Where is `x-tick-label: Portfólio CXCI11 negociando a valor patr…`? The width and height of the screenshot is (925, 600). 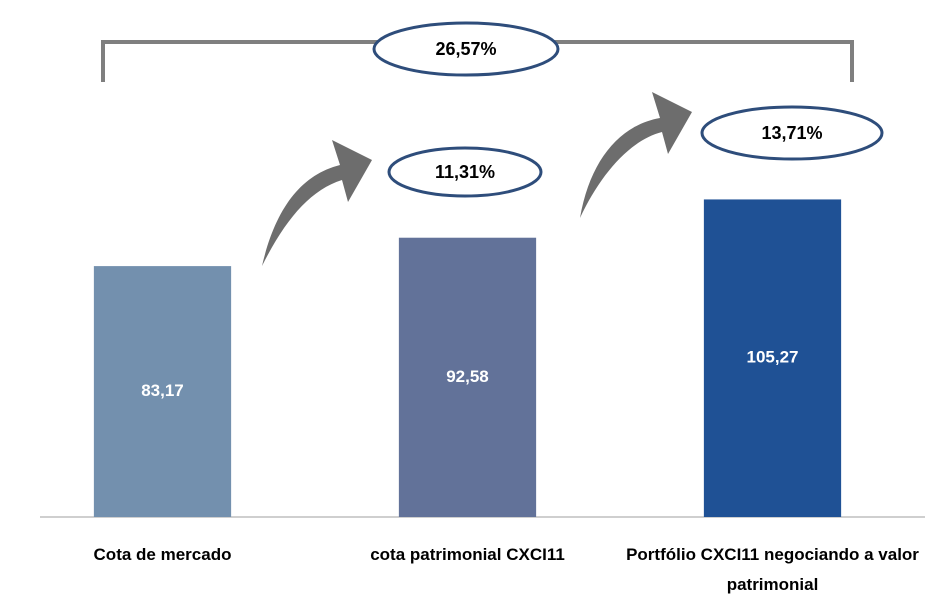
x-tick-label: Portfólio CXCI11 negociando a valor patr… is located at coordinates (771, 570).